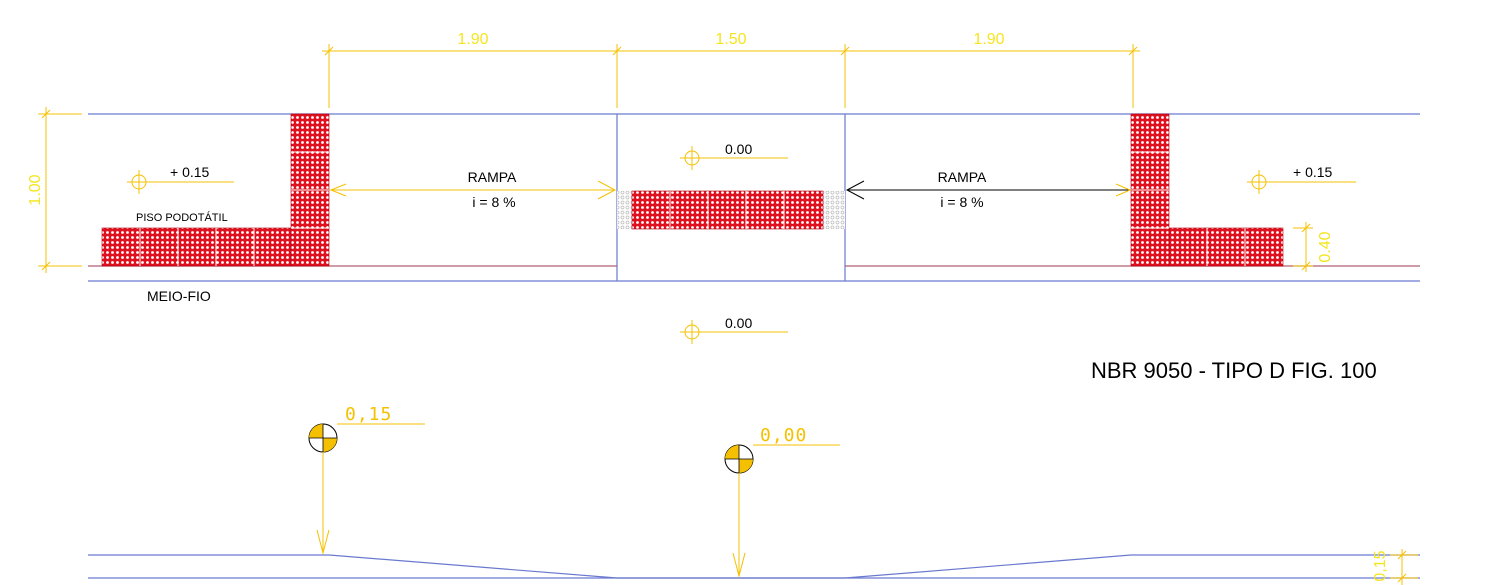  Describe the element at coordinates (1325, 246) in the screenshot. I see `dimension-height-right-label: 0.40` at that location.